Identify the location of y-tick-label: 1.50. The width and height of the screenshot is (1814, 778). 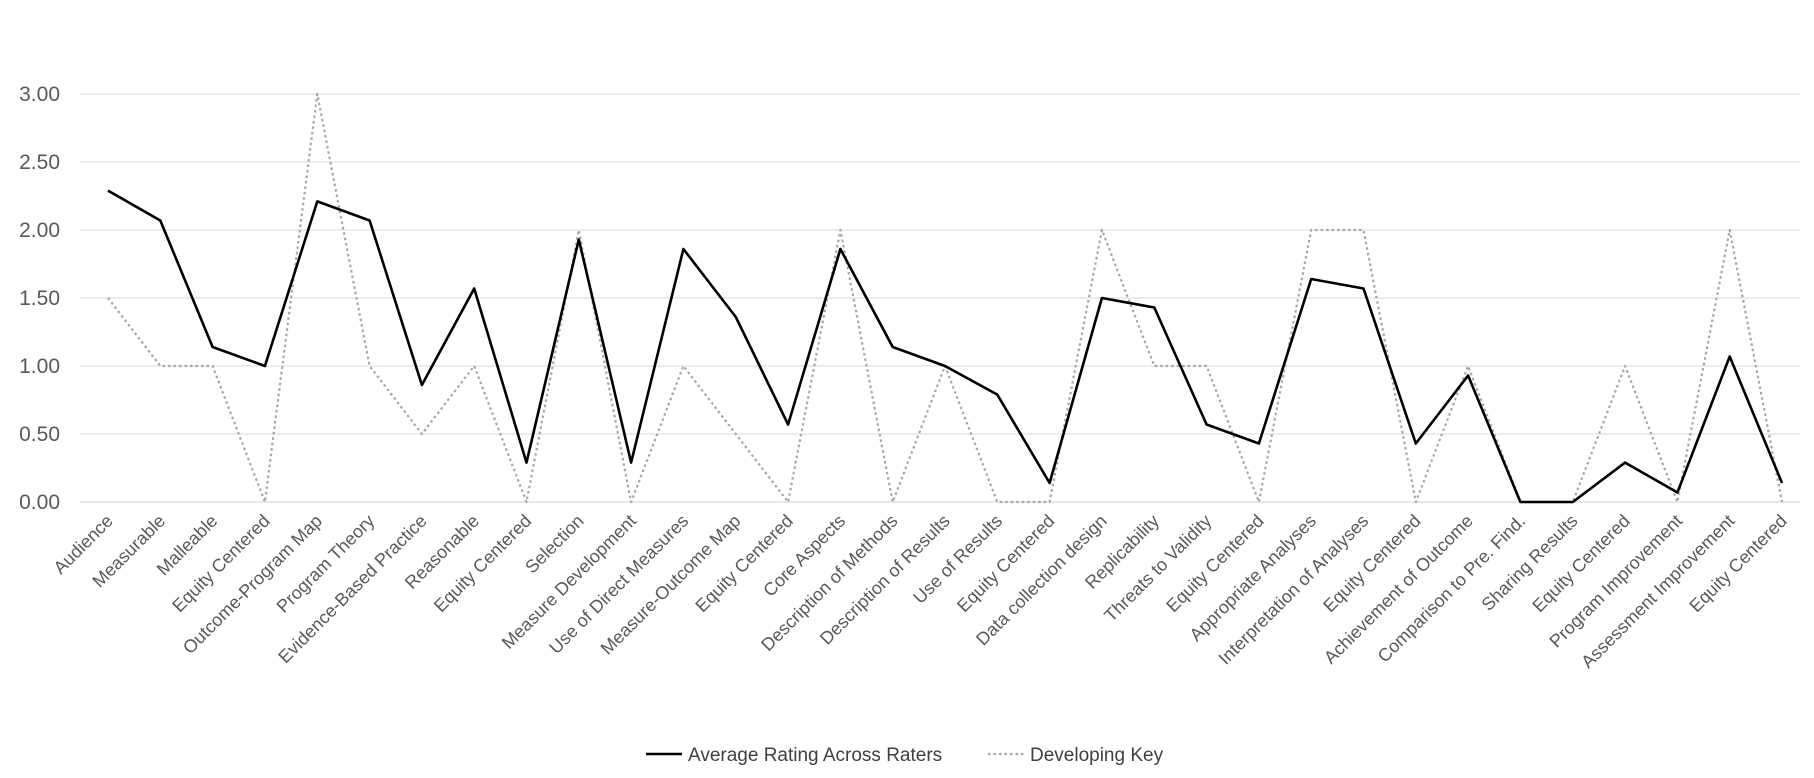
(39, 298).